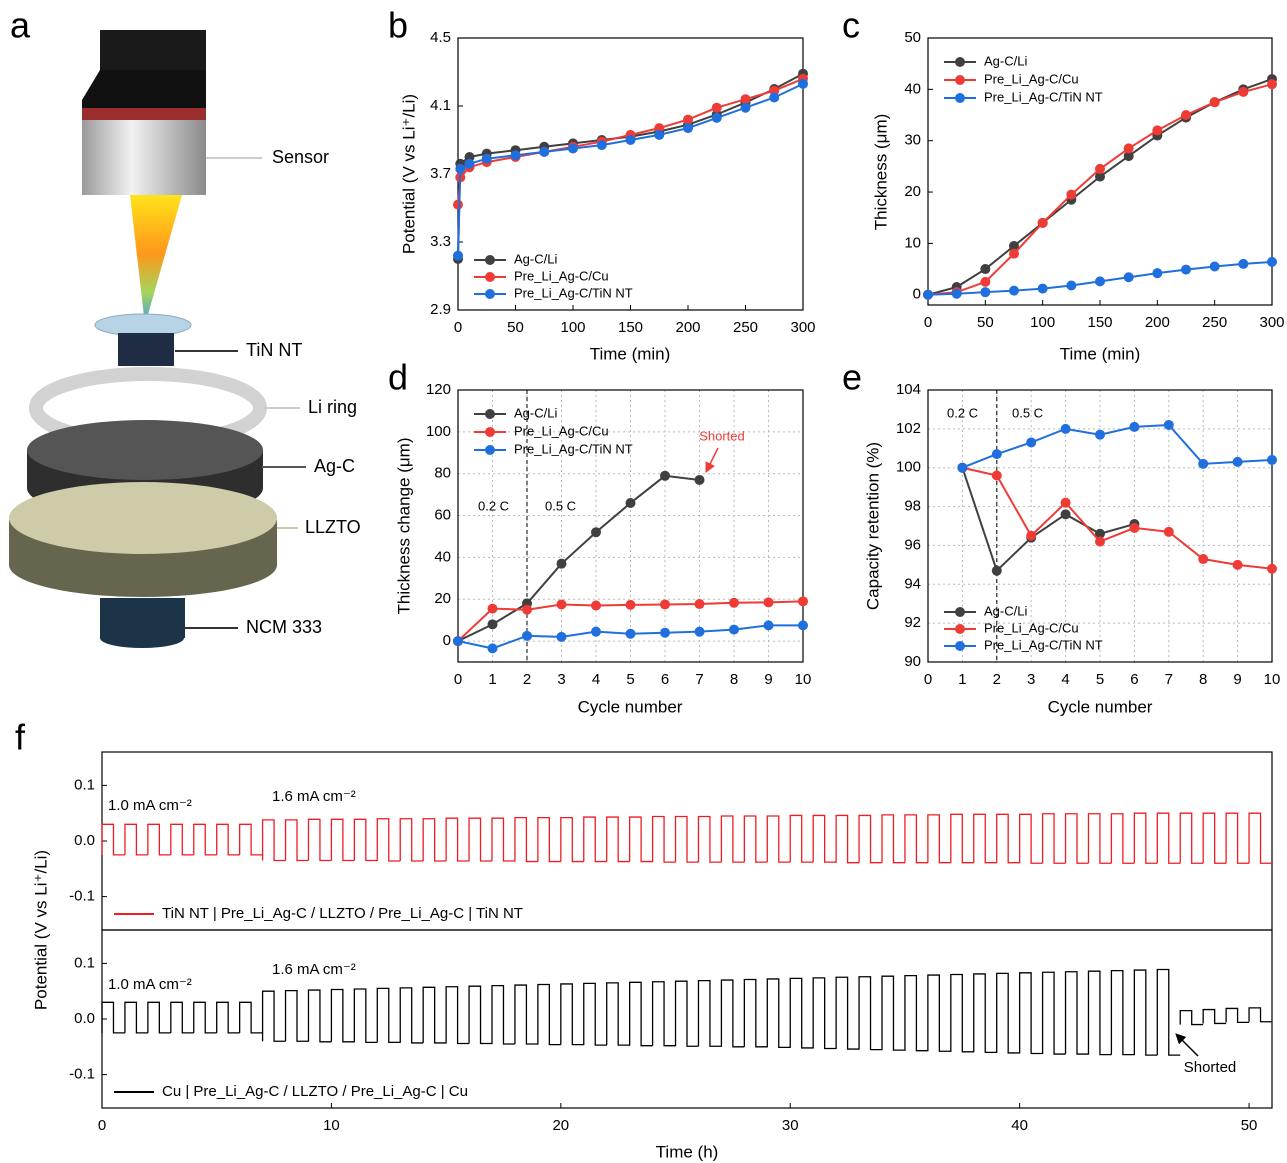 The image size is (1287, 1163). Describe the element at coordinates (1043, 644) in the screenshot. I see `legend-label: Pre_Li_Ag-C/TiN NT` at that location.